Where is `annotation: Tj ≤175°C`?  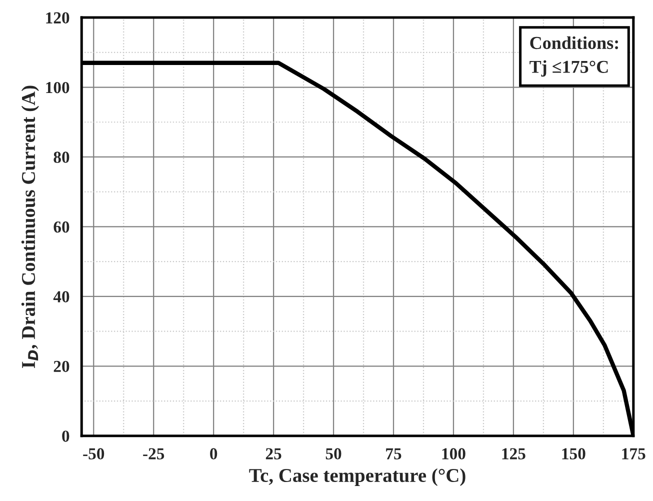 annotation: Tj ≤175°C is located at coordinates (569, 68).